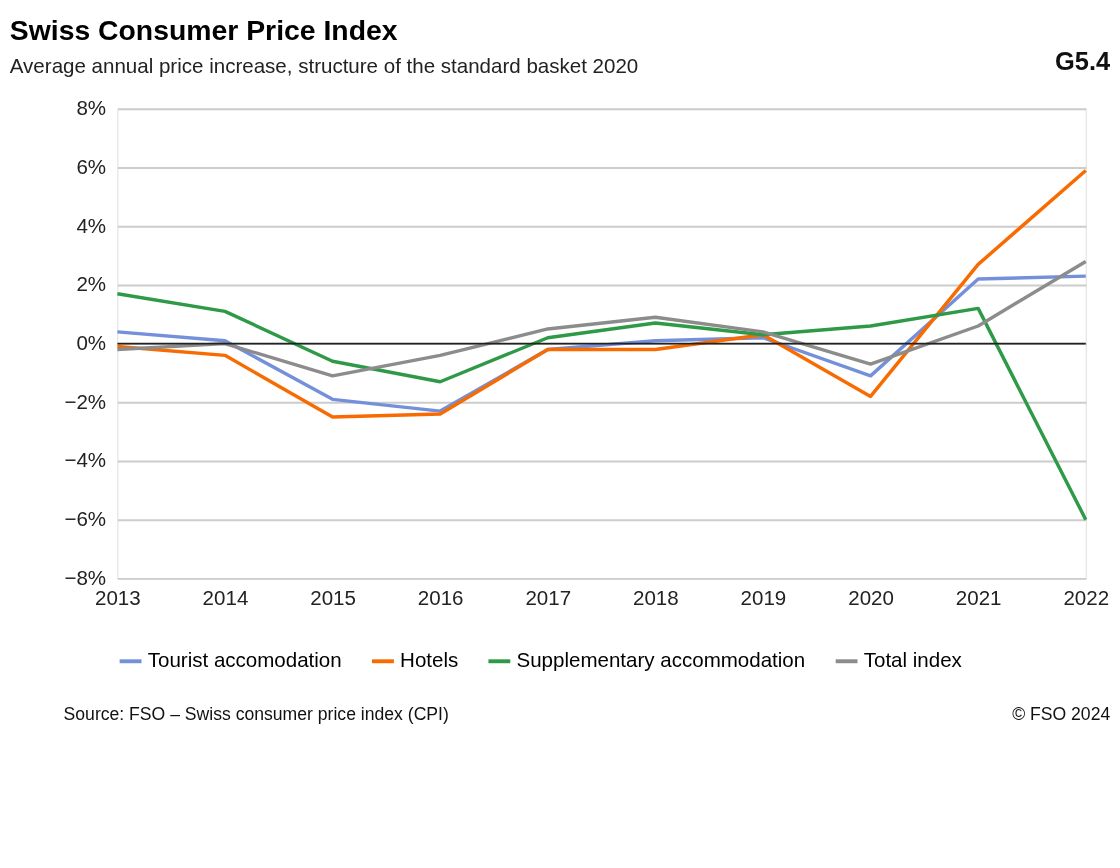  Describe the element at coordinates (601, 318) in the screenshot. I see `line-series` at that location.